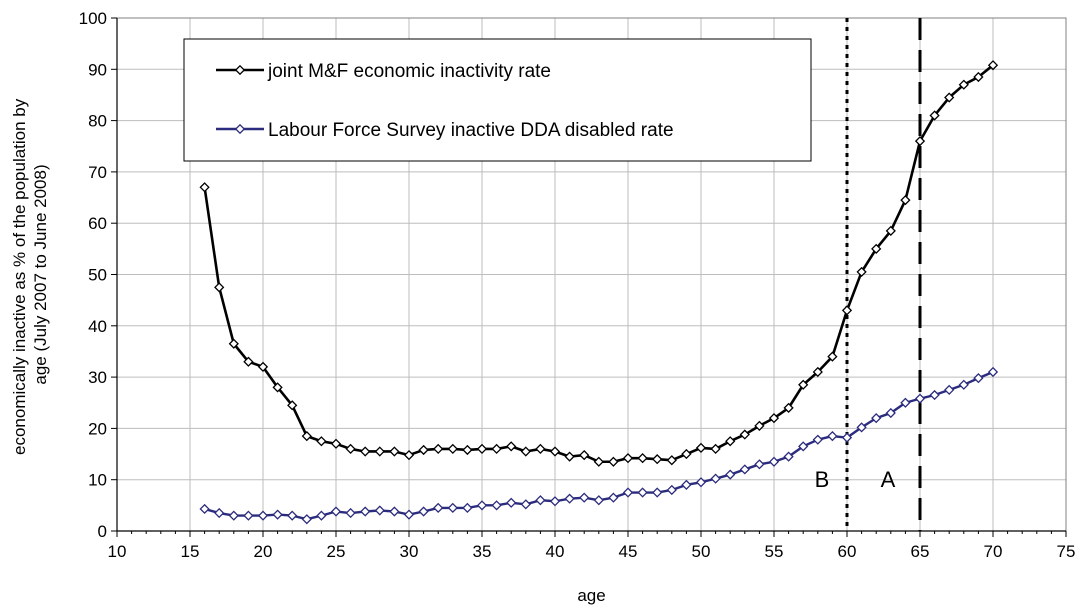  What do you see at coordinates (336, 551) in the screenshot?
I see `x-tick-label: 25` at bounding box center [336, 551].